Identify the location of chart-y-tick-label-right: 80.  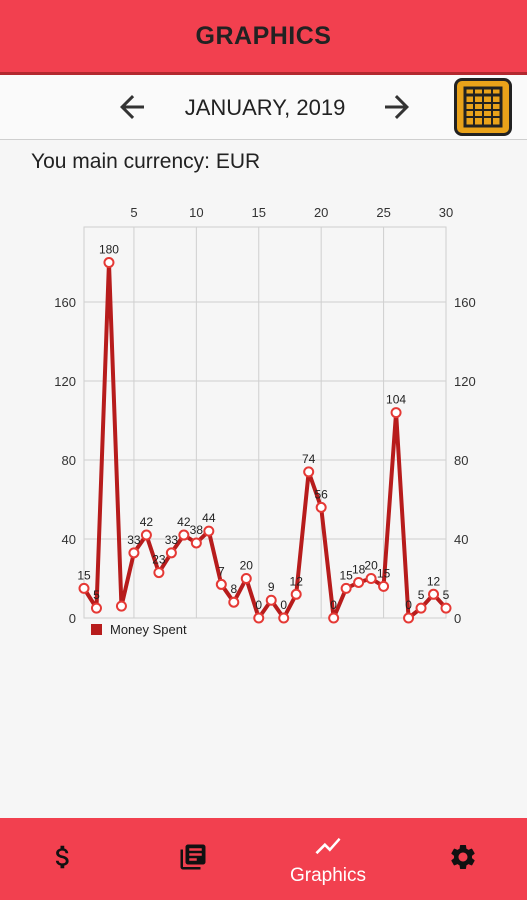
(461, 460).